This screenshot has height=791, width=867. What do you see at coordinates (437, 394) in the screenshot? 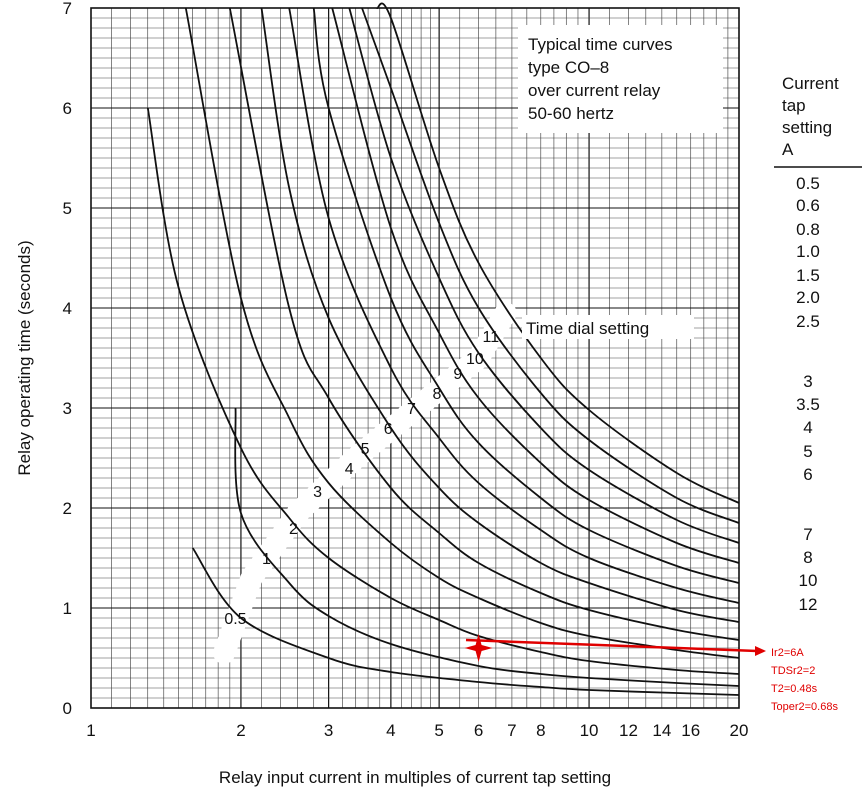
I see `curve-label: 8` at bounding box center [437, 394].